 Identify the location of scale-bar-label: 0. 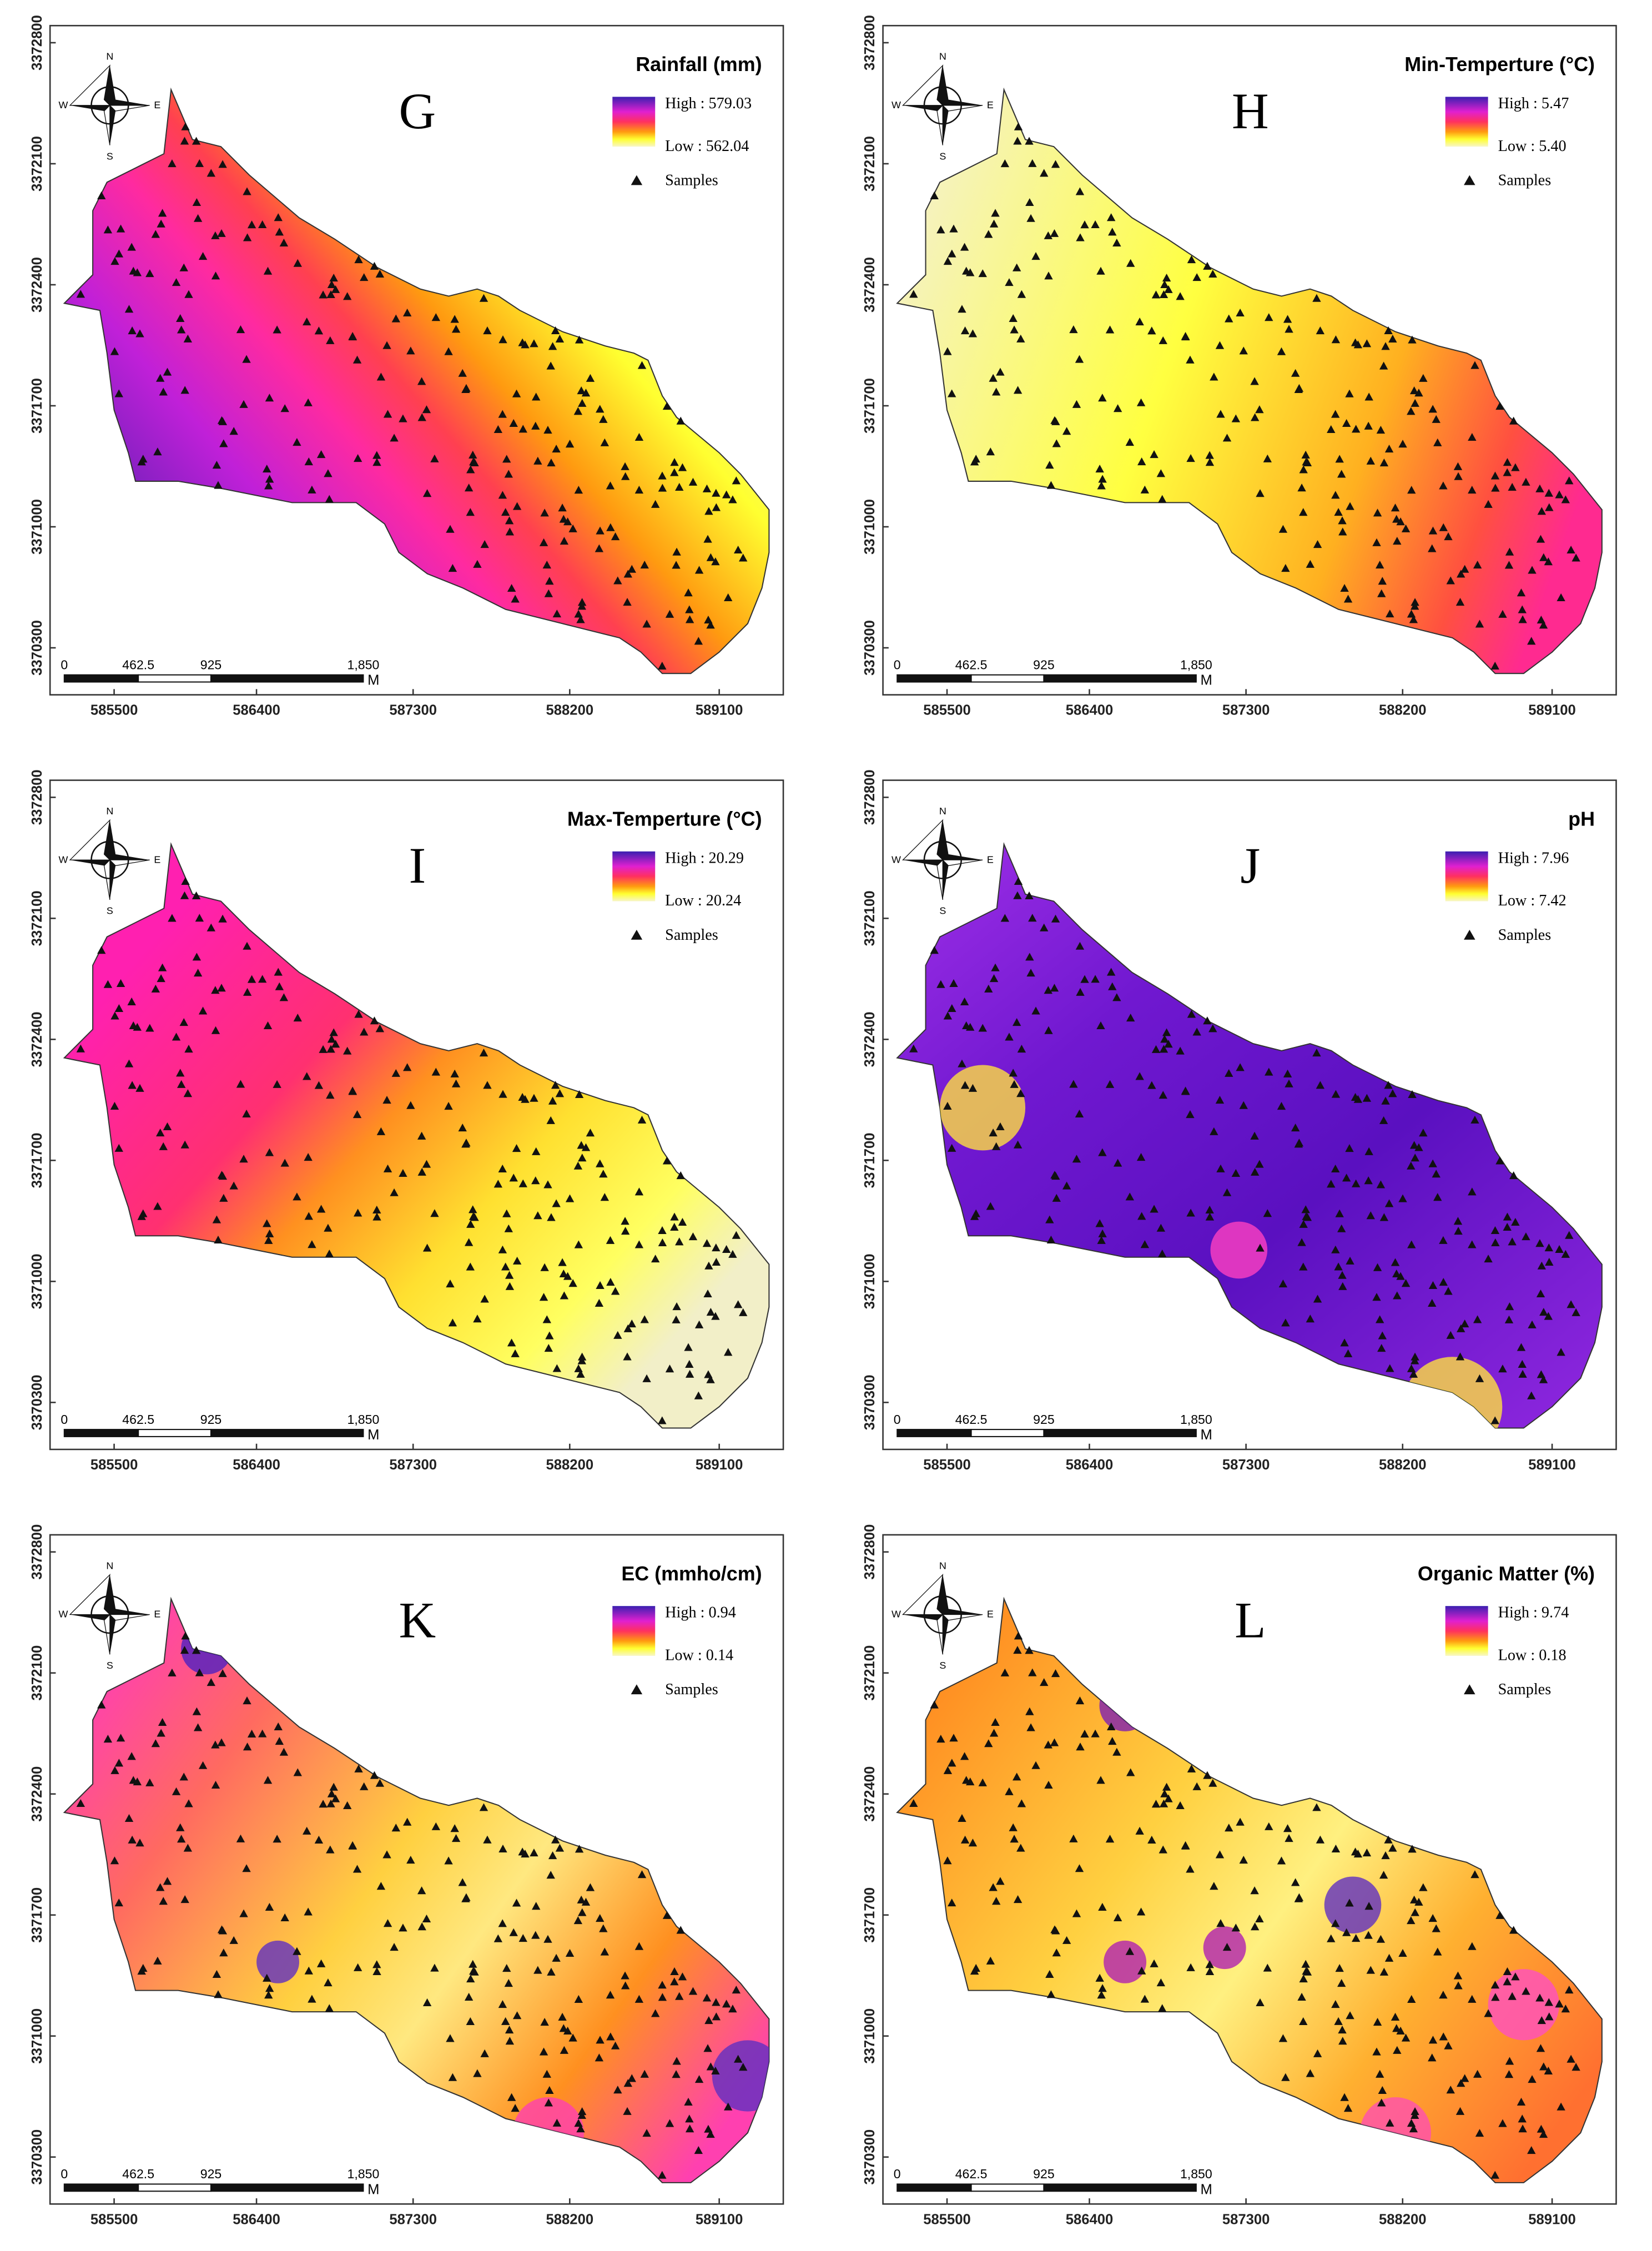
(64, 2174).